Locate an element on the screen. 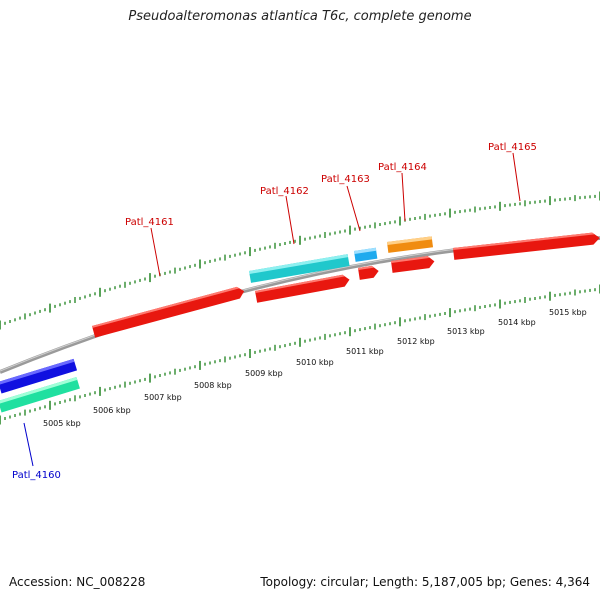 The height and width of the screenshot is (600, 600). gene-label-patl-4163: Patl_4163 is located at coordinates (345, 179).